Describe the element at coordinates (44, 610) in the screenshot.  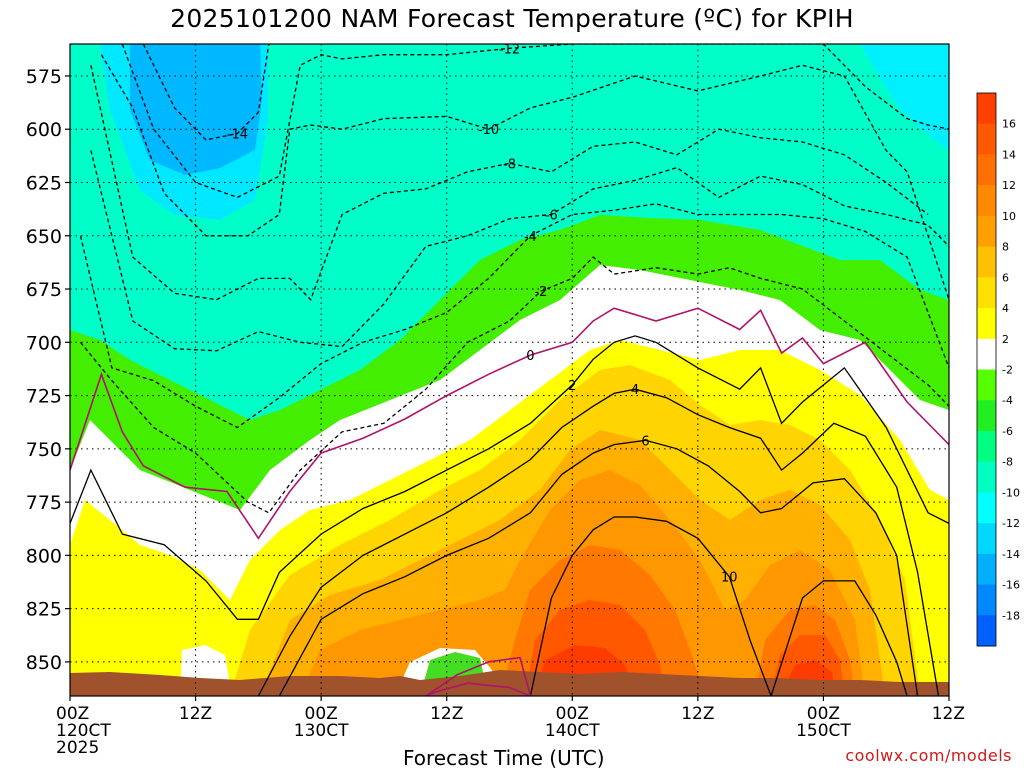
I see `y-tick-label: 825` at that location.